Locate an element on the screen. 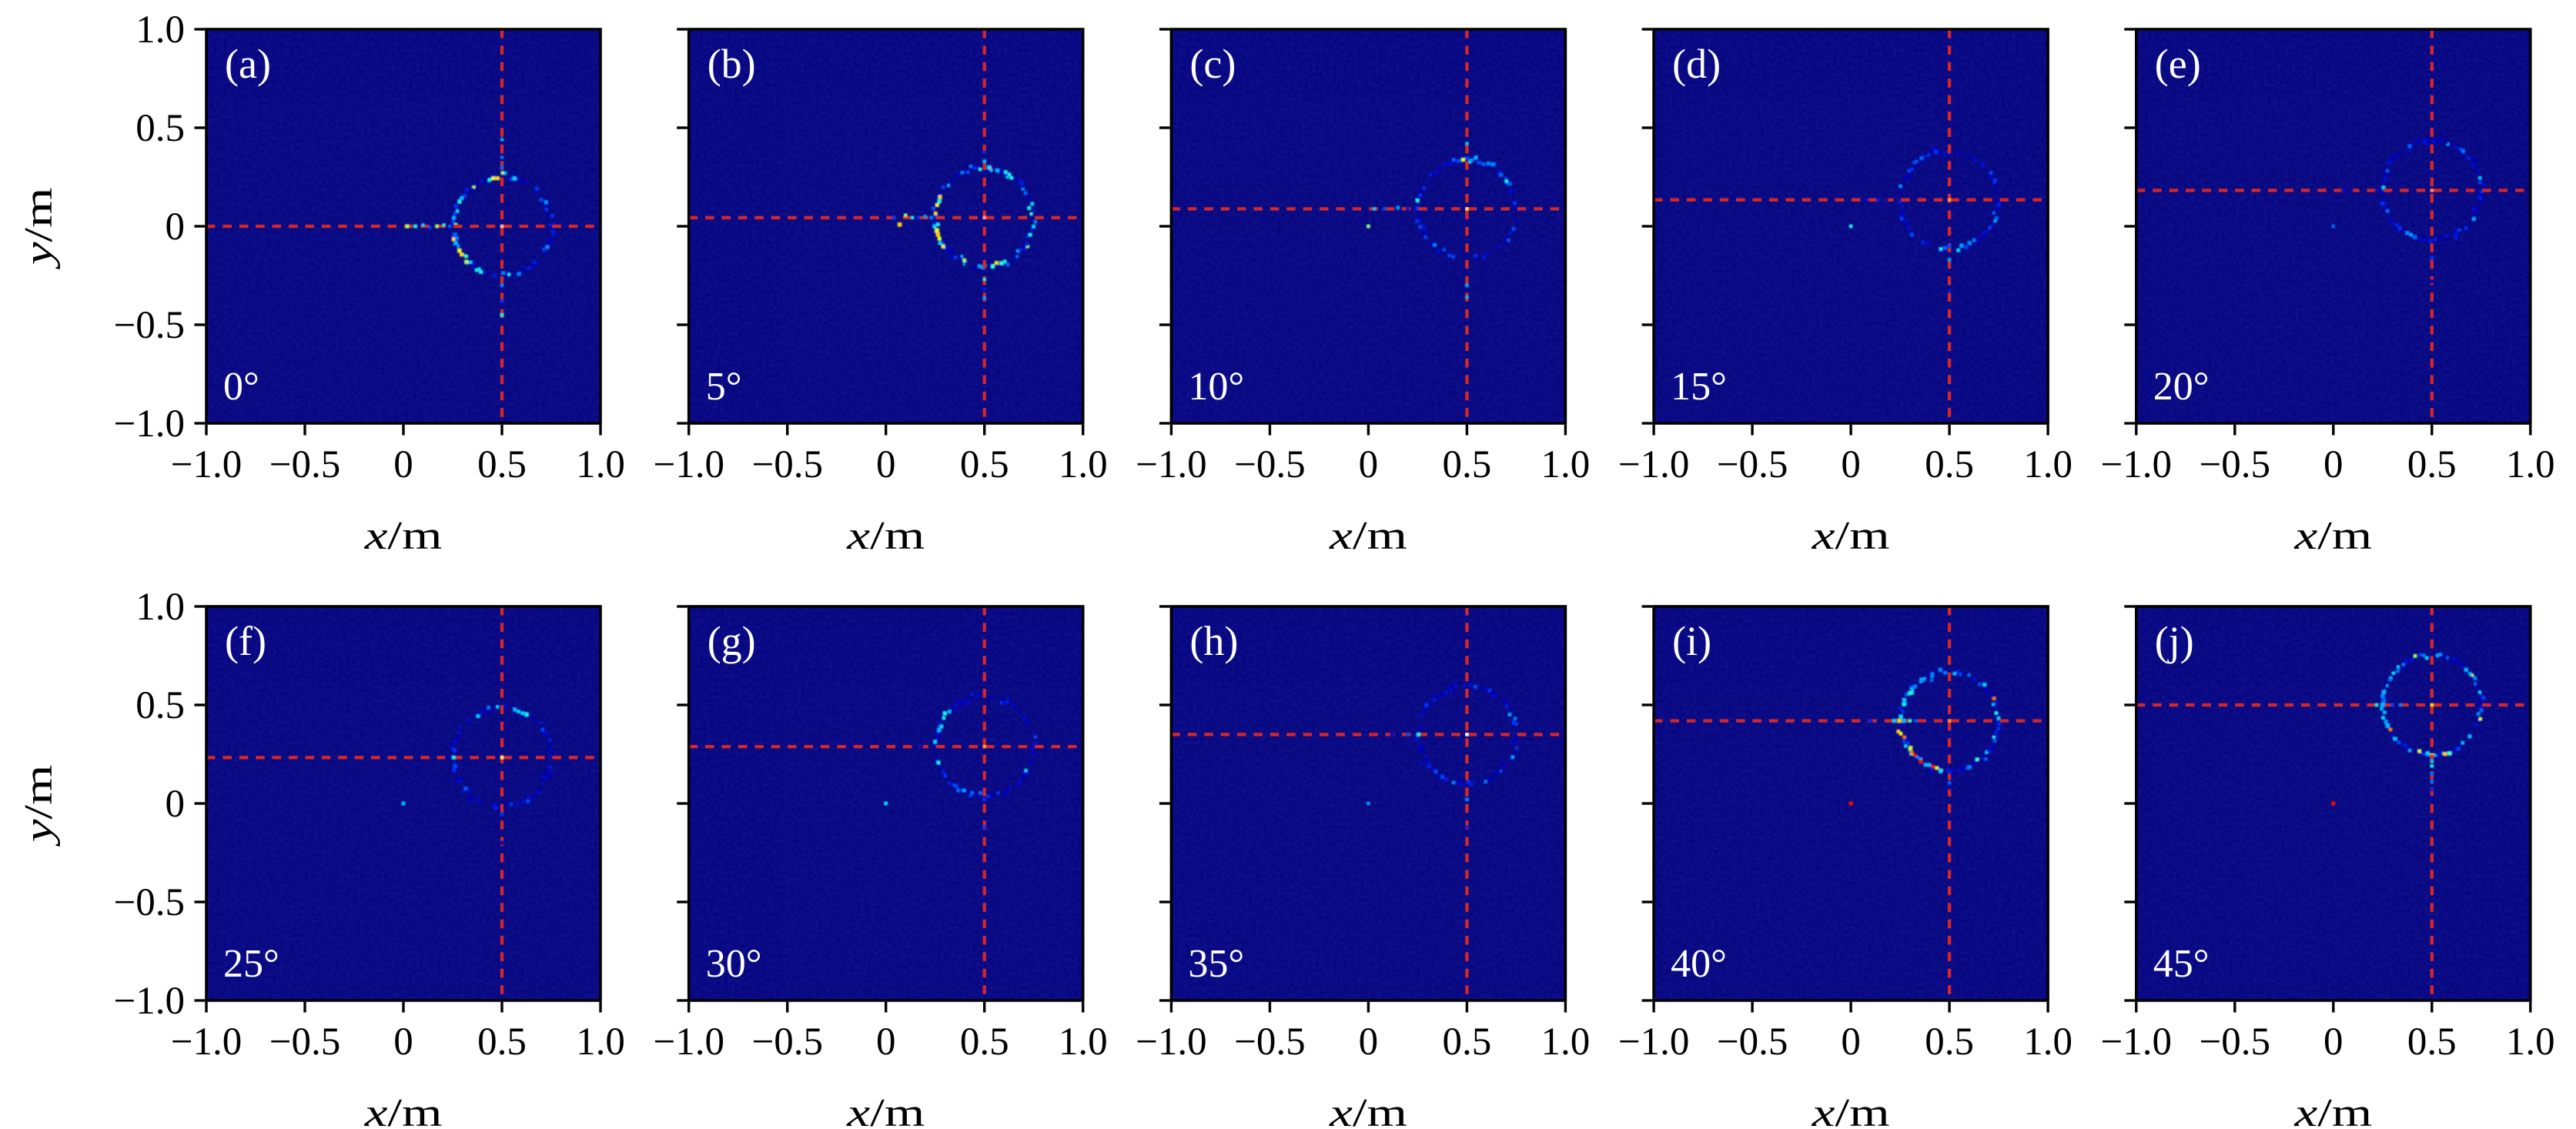 This screenshot has height=1129, width=2576. svg-text: (b) is located at coordinates (732, 64).